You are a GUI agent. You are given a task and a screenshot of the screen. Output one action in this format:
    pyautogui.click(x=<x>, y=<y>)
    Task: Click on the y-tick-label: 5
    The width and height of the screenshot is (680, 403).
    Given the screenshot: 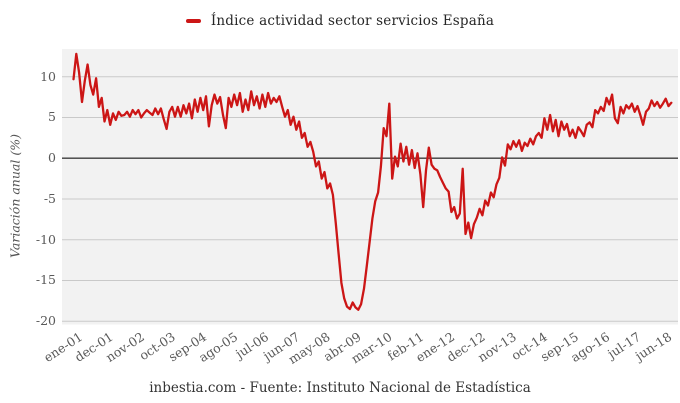 What is the action you would take?
    pyautogui.click(x=52, y=117)
    